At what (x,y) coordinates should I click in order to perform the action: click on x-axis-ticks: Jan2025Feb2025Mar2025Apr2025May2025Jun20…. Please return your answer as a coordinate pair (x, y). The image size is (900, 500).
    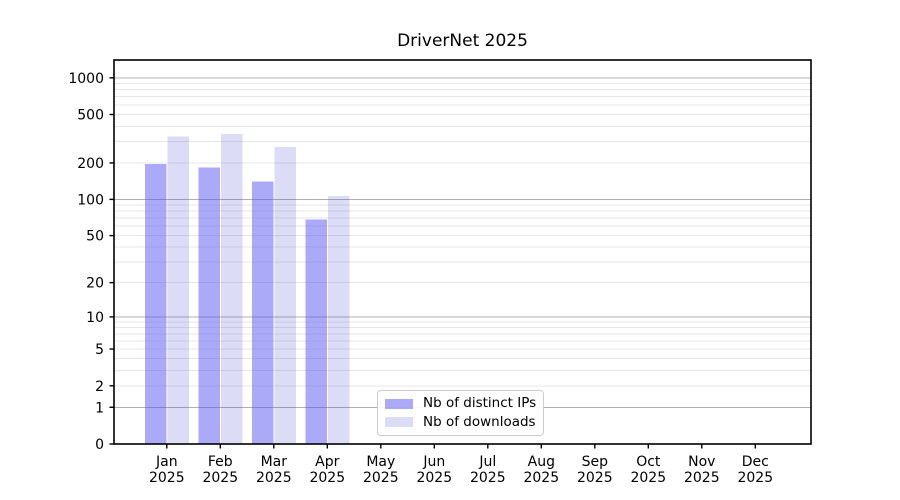
    Looking at the image, I should click on (461, 465).